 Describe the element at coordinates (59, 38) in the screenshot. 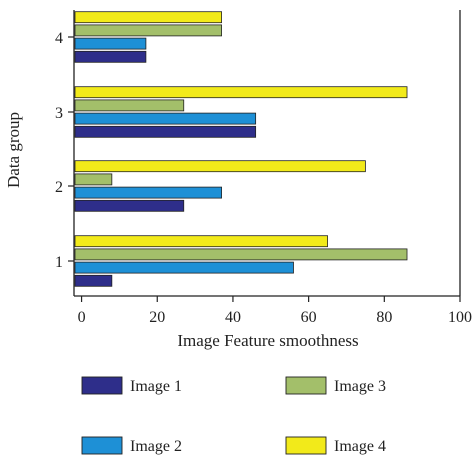

I see `y-tick-label-4: 4` at that location.